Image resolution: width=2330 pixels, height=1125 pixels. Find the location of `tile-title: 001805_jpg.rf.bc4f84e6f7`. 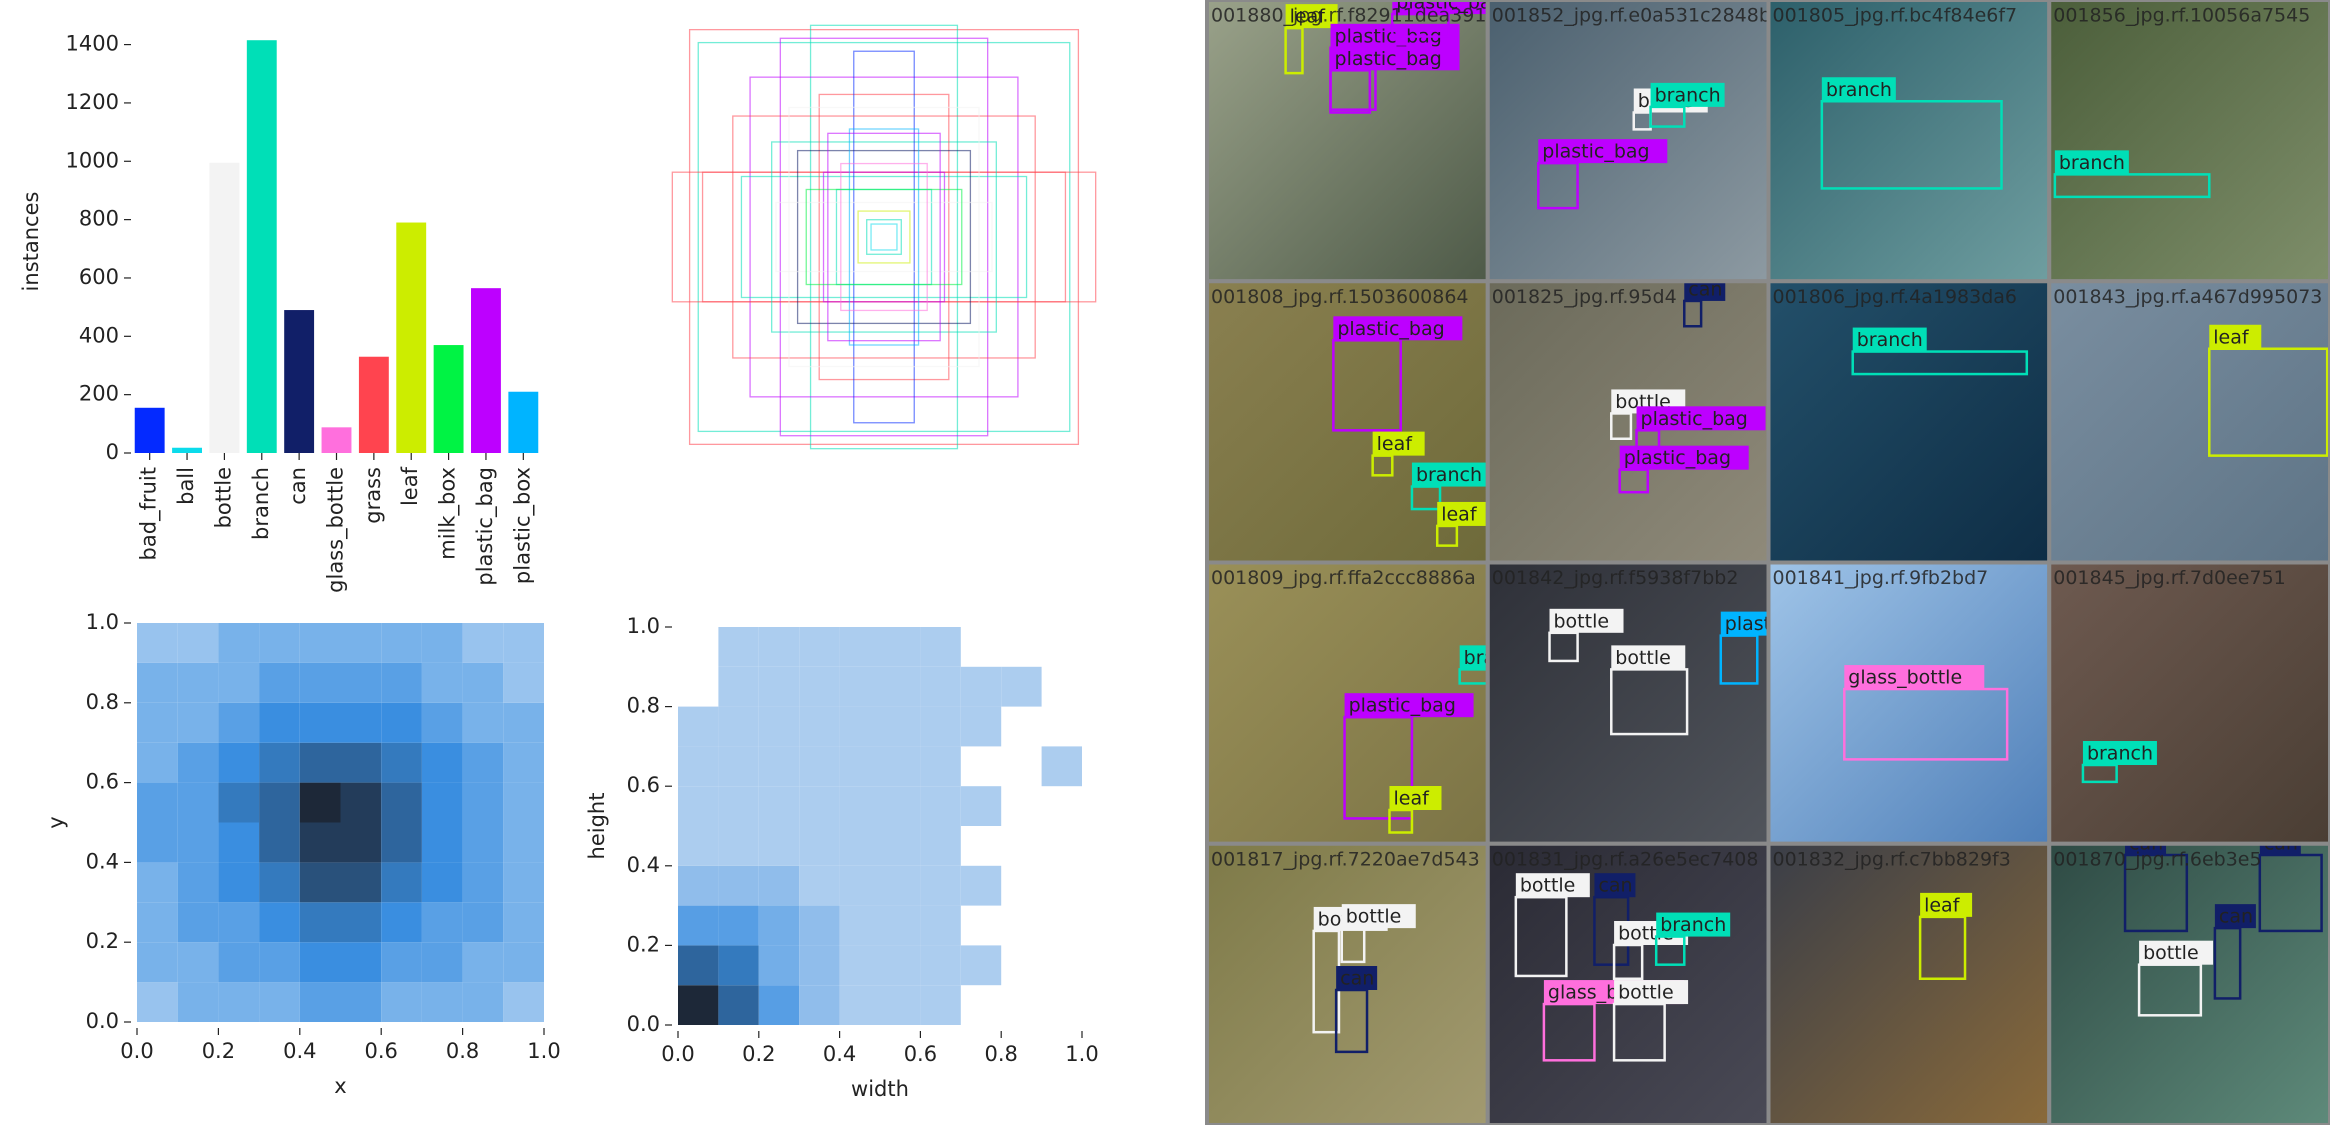

tile-title: 001805_jpg.rf.bc4f84e6f7 is located at coordinates (1895, 16).